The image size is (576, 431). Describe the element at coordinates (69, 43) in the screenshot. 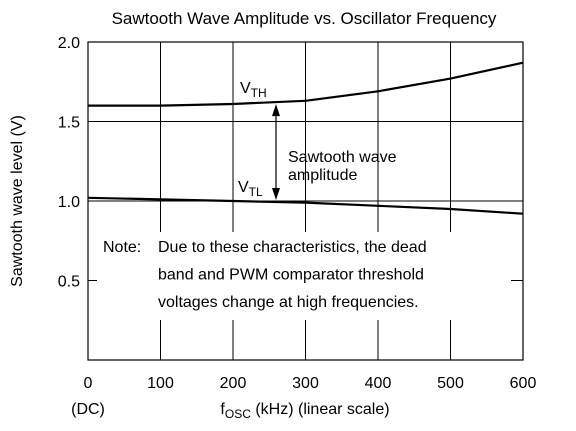

I see `y-tick-label: 2.0` at that location.